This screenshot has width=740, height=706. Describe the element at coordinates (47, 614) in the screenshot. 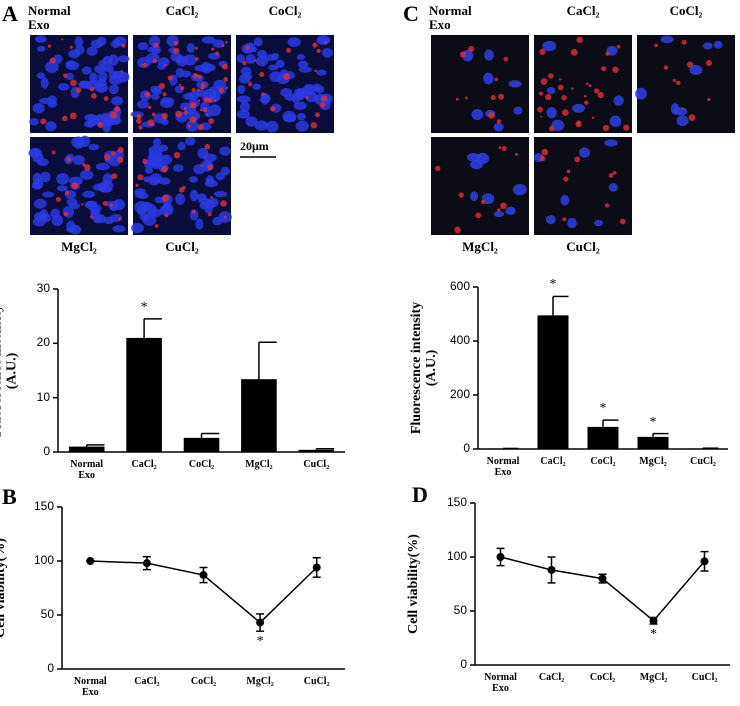

I see `y-tick-label: 50` at that location.